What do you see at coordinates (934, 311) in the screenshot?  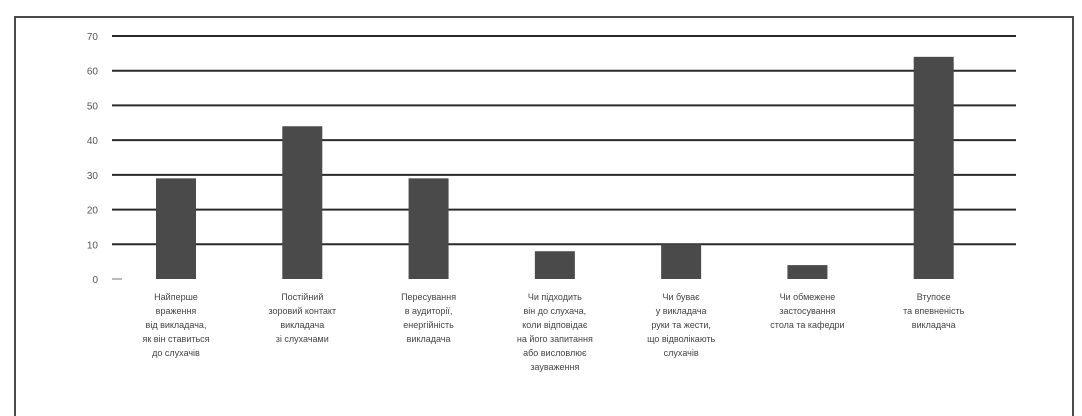 I see `x-category-label: Втупоєе та впевненість викладача` at bounding box center [934, 311].